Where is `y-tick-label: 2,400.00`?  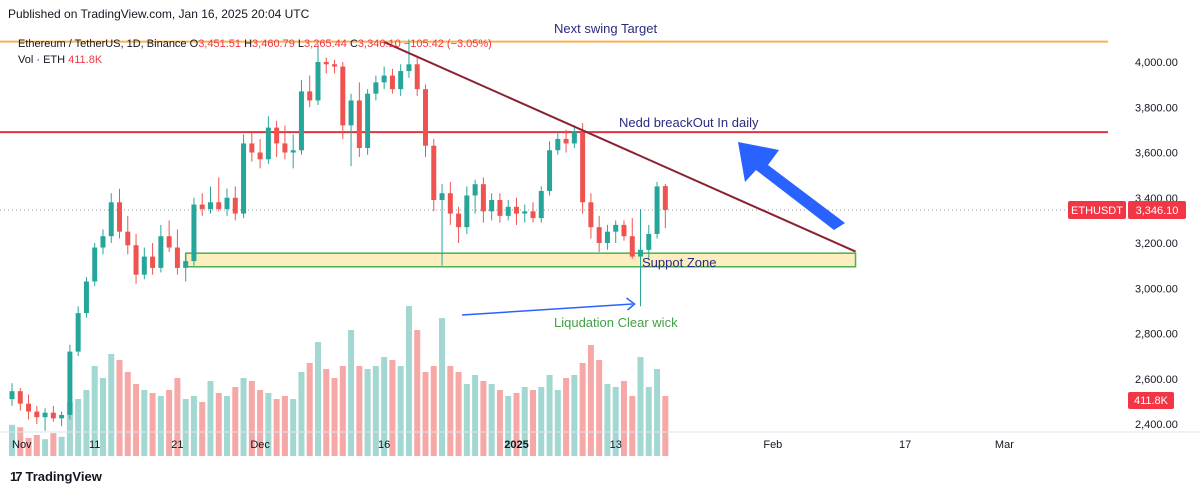
y-tick-label: 2,400.00 is located at coordinates (1156, 425).